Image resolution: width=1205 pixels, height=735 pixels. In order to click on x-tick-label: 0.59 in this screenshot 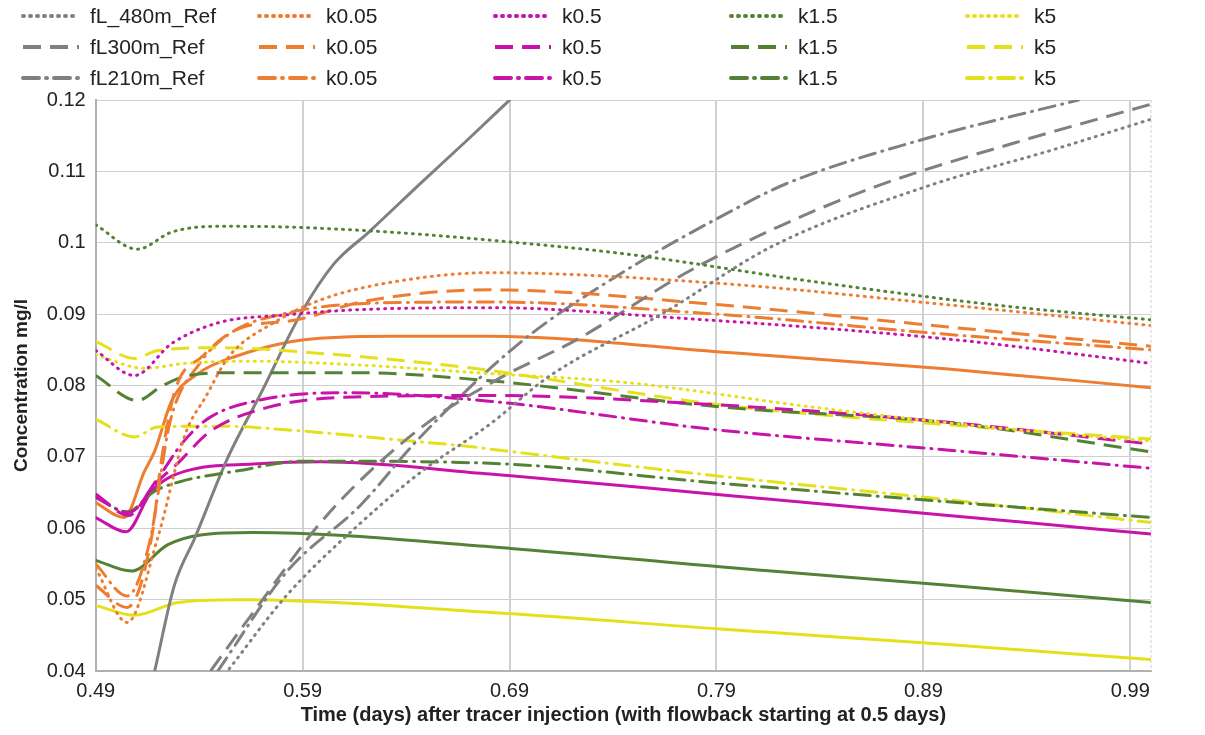, I will do `click(303, 689)`.